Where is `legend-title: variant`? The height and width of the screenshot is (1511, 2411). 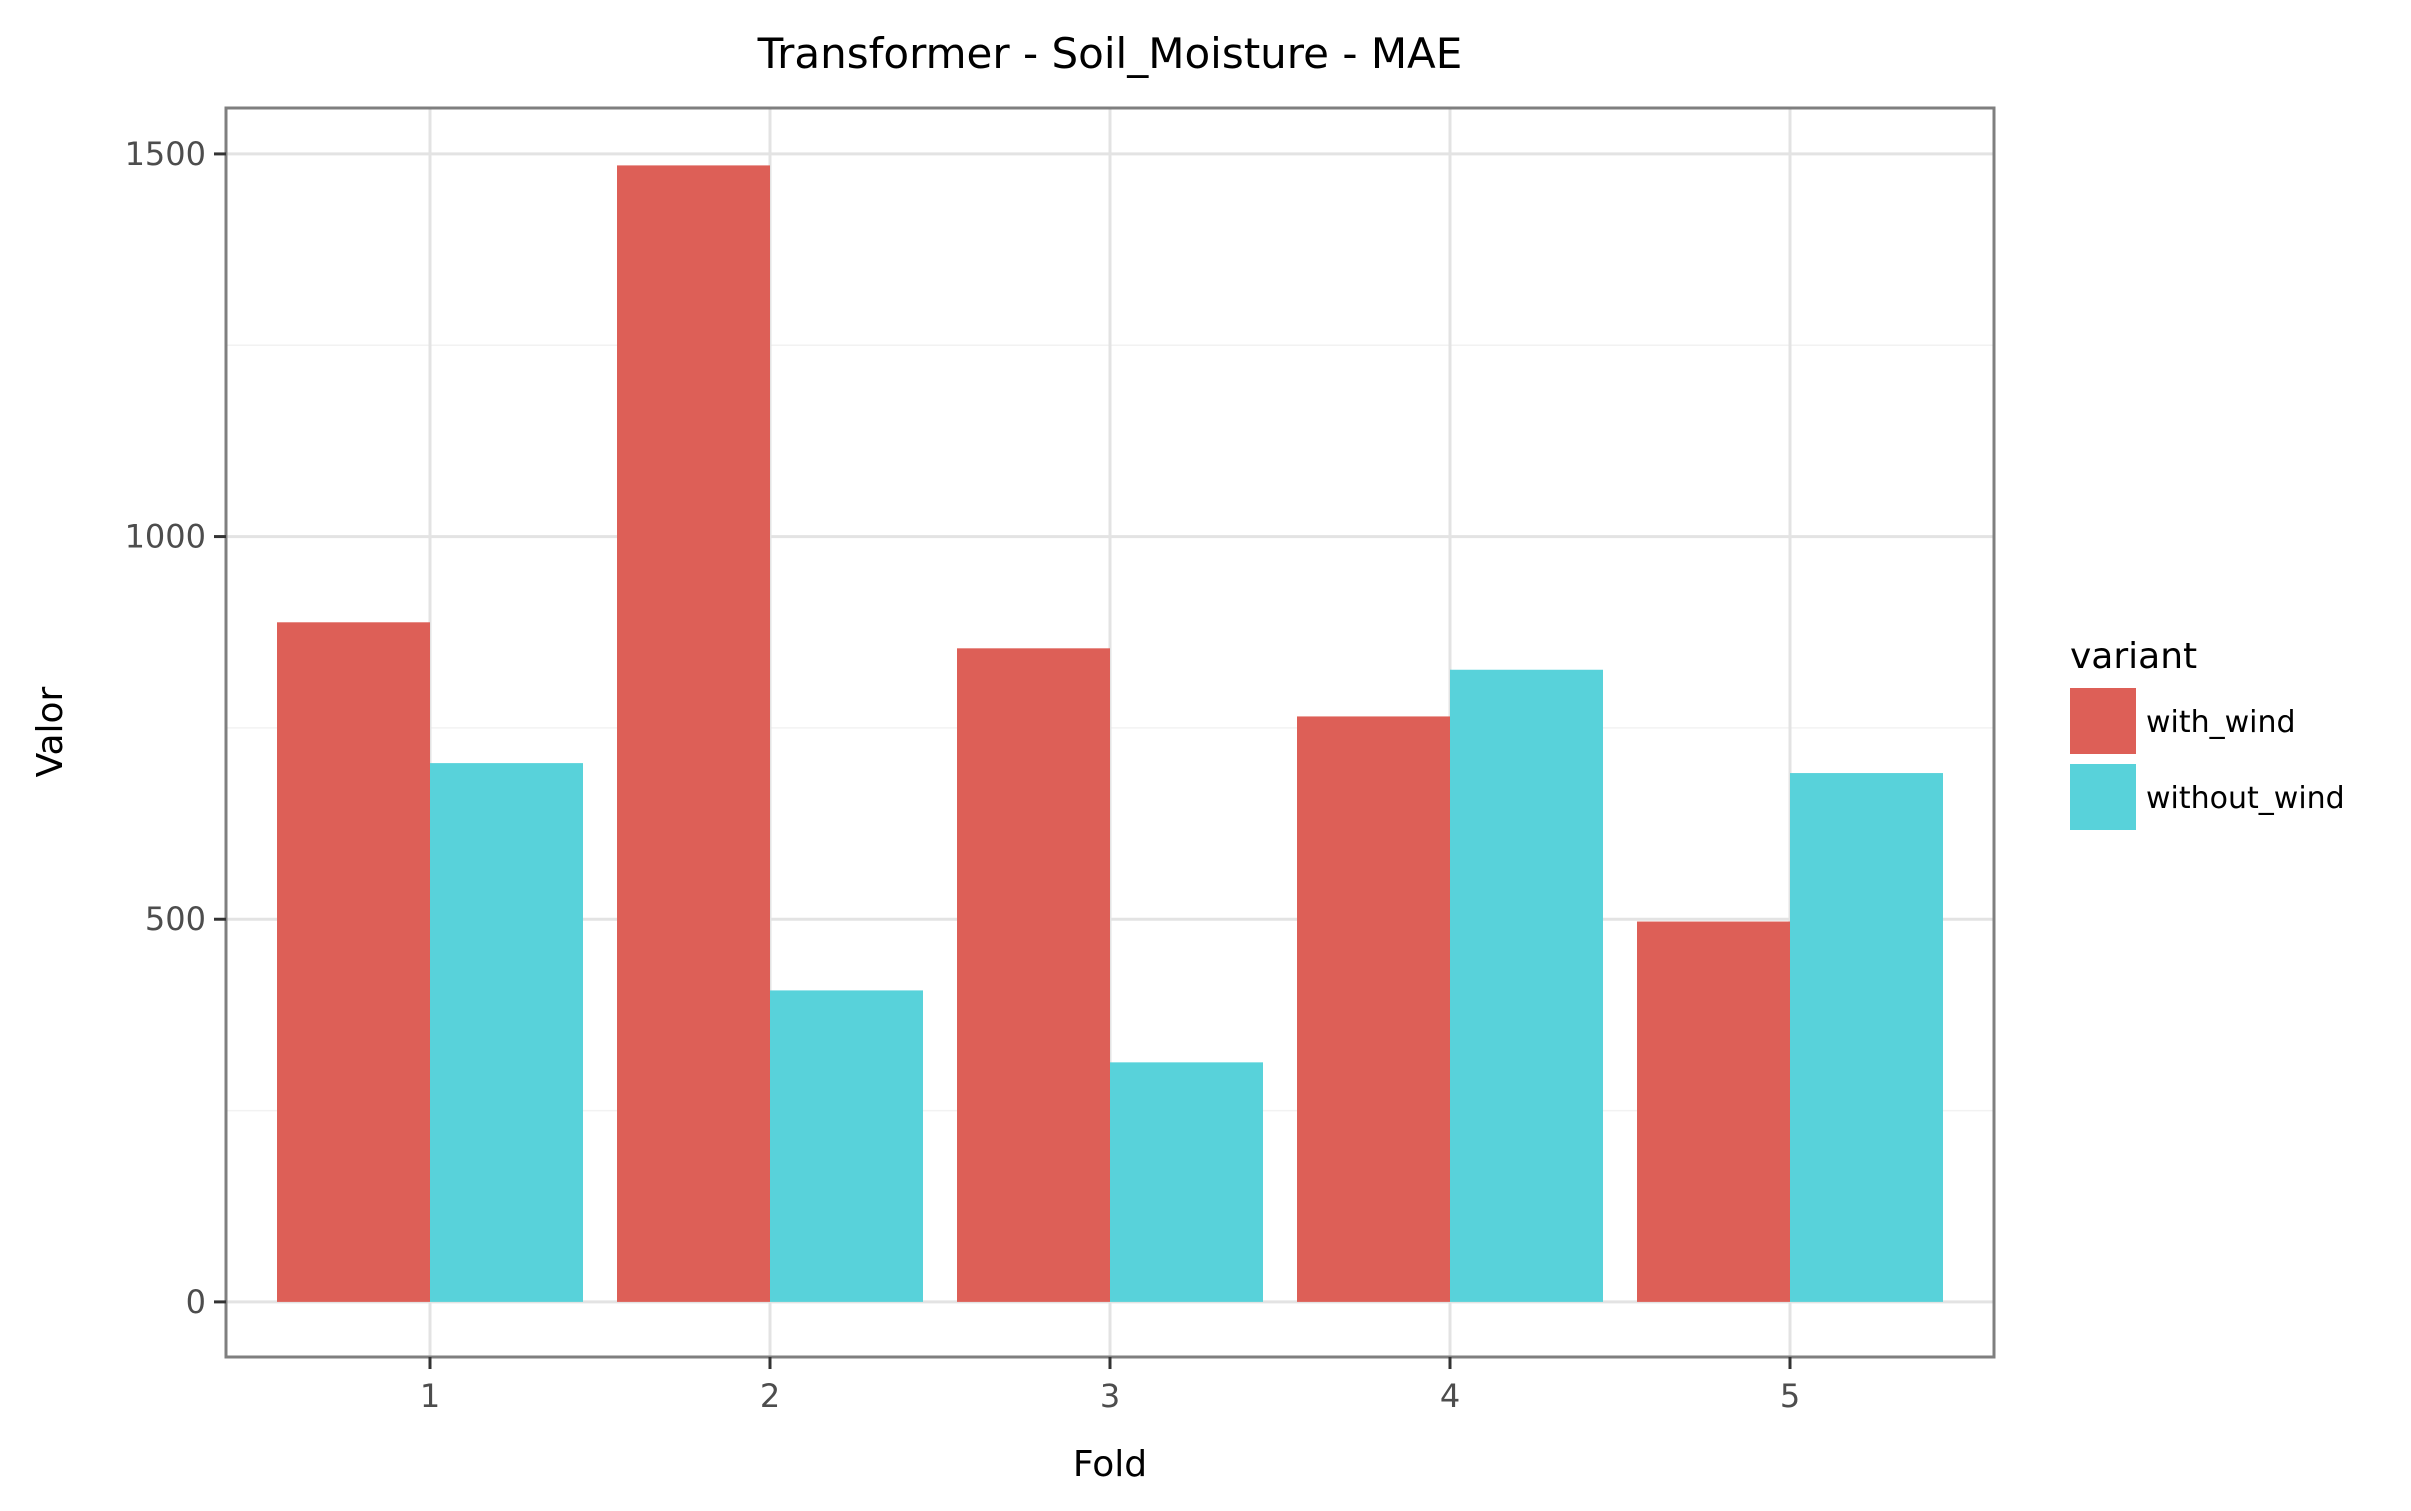
legend-title: variant is located at coordinates (2133, 656).